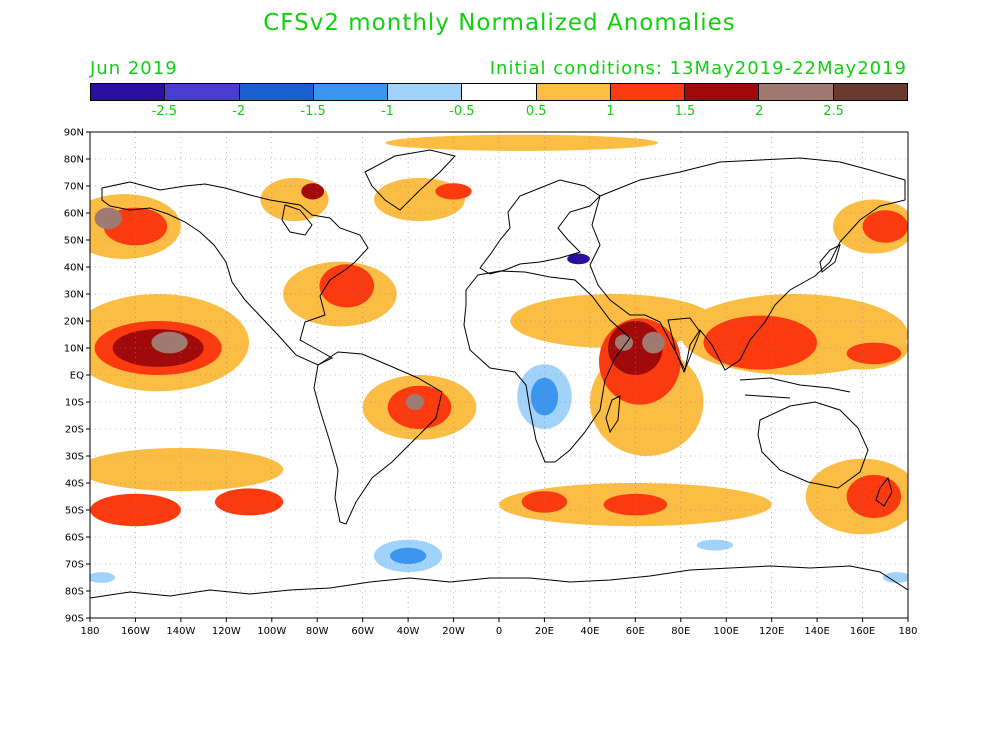  What do you see at coordinates (74, 538) in the screenshot?
I see `lat-tick-label: 60S` at bounding box center [74, 538].